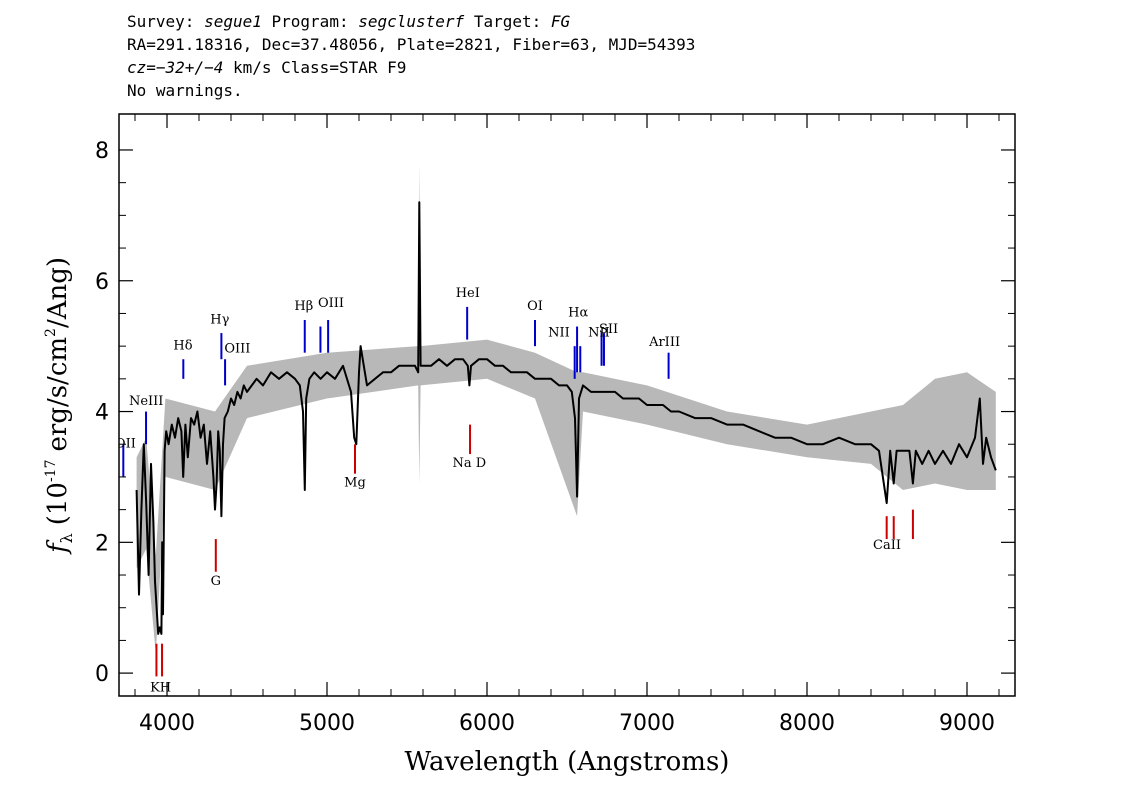 The image size is (1134, 810). Describe the element at coordinates (182, 345) in the screenshot. I see `spectral-line-label: Hδ` at that location.